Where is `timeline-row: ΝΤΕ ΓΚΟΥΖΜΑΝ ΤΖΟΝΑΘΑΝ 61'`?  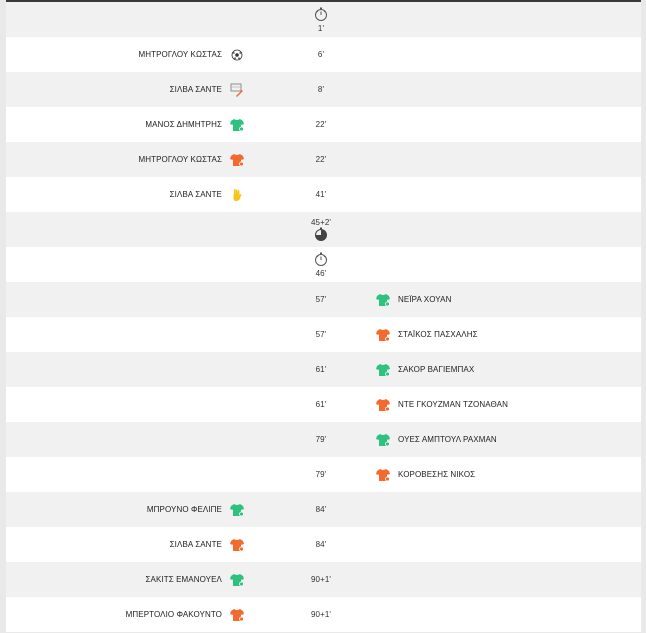
timeline-row: ΝΤΕ ΓΚΟΥΖΜΑΝ ΤΖΟΝΑΘΑΝ 61' is located at coordinates (323, 404).